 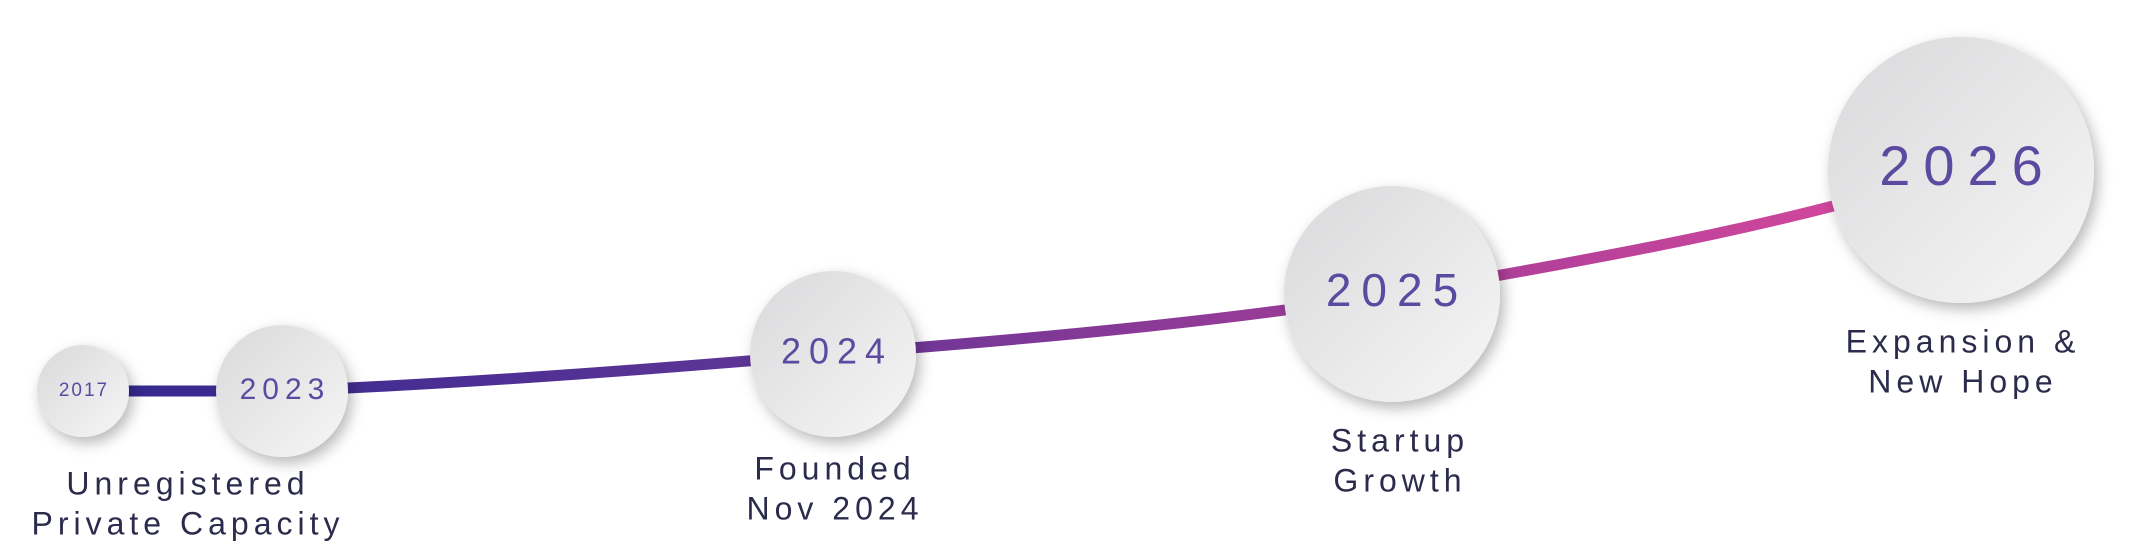 What do you see at coordinates (834, 468) in the screenshot?
I see `milestone-label: Founded` at bounding box center [834, 468].